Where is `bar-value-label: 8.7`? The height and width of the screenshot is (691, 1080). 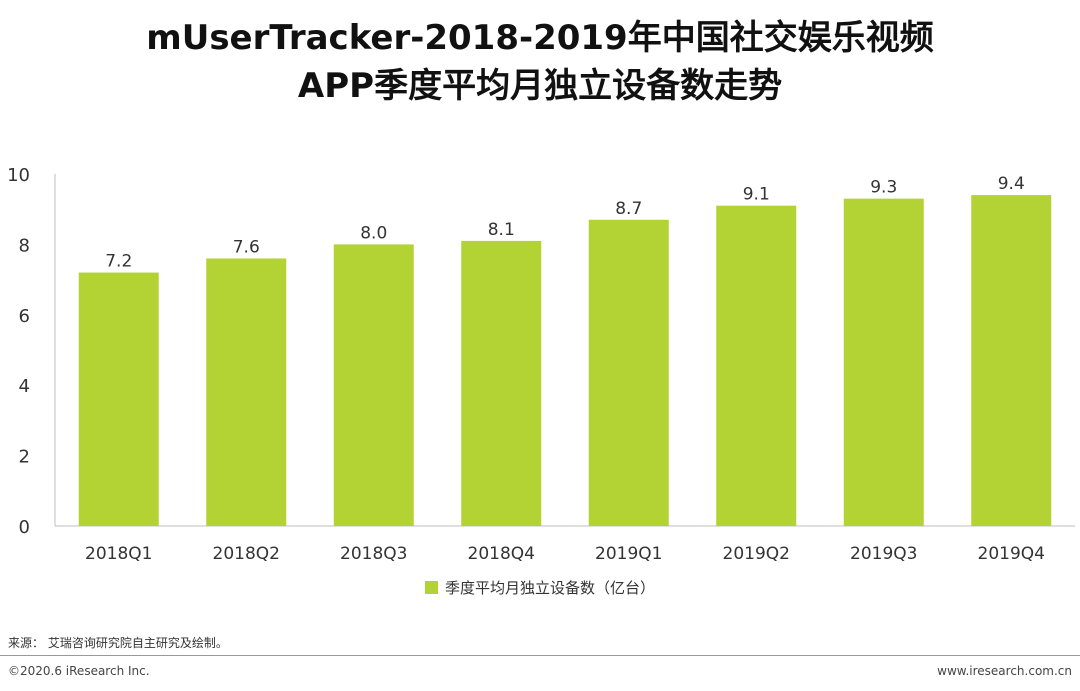 bar-value-label: 8.7 is located at coordinates (628, 209).